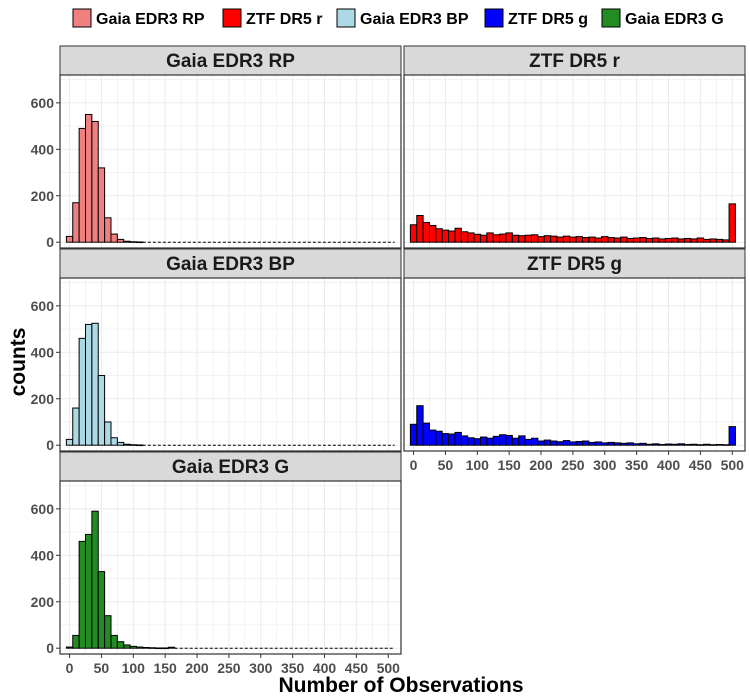 Image resolution: width=750 pixels, height=700 pixels. I want to click on x-tick-label: 450, so click(701, 465).